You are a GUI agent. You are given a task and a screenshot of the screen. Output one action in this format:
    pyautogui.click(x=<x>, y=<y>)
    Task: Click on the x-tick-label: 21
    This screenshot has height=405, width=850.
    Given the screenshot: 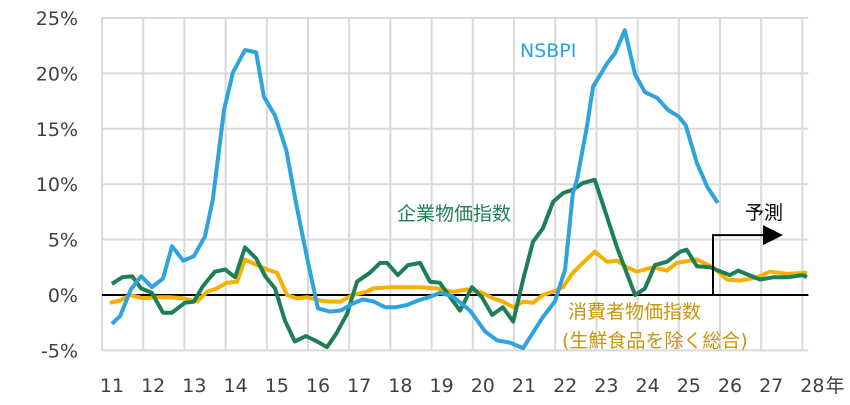 What is the action you would take?
    pyautogui.click(x=524, y=386)
    